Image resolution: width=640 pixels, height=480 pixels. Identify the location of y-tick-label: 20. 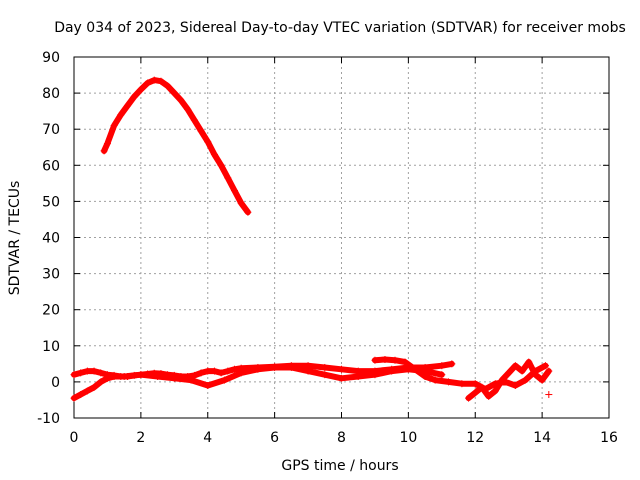
(51, 311).